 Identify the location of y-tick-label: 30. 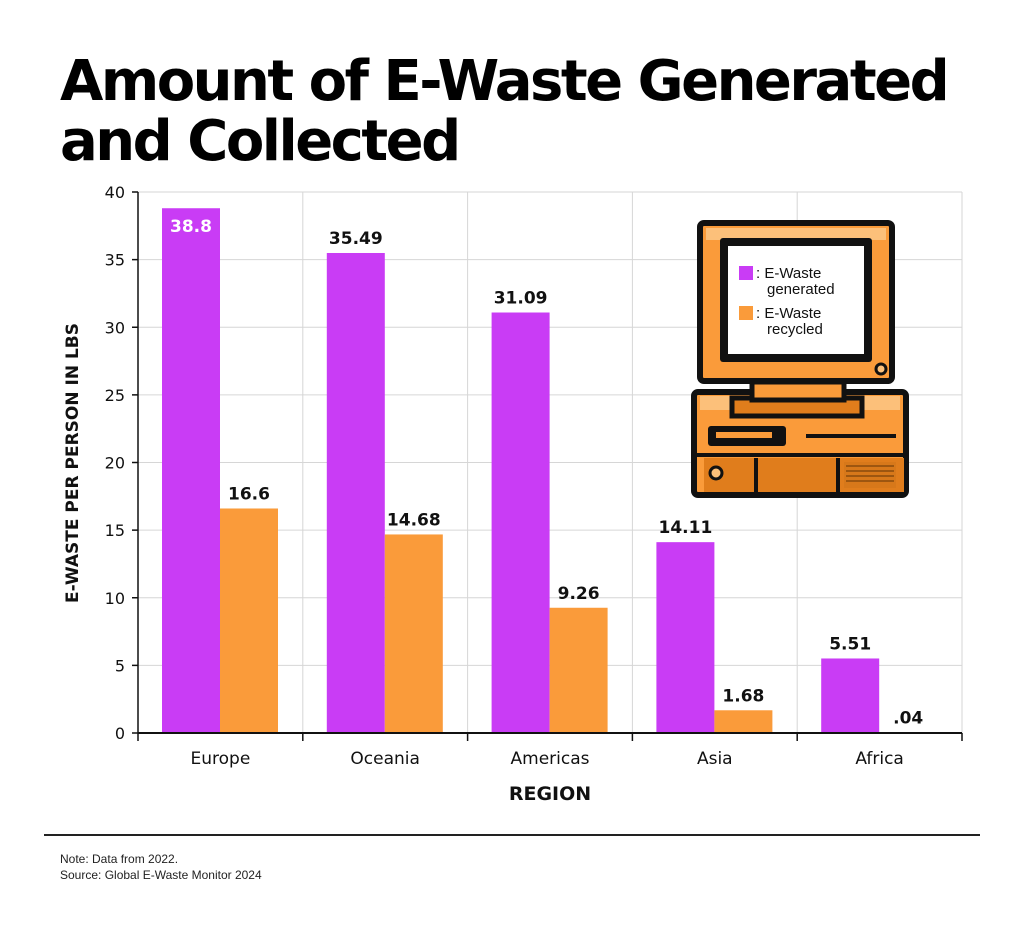
(115, 327).